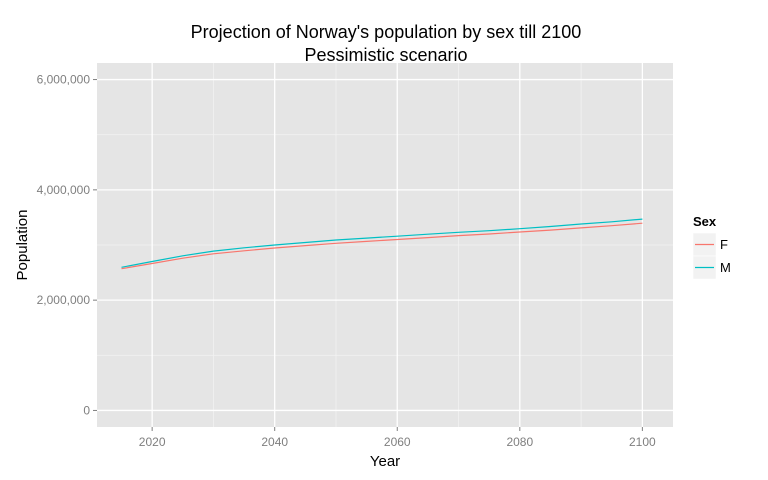  Describe the element at coordinates (519, 442) in the screenshot. I see `x-tick-label: 2080` at that location.